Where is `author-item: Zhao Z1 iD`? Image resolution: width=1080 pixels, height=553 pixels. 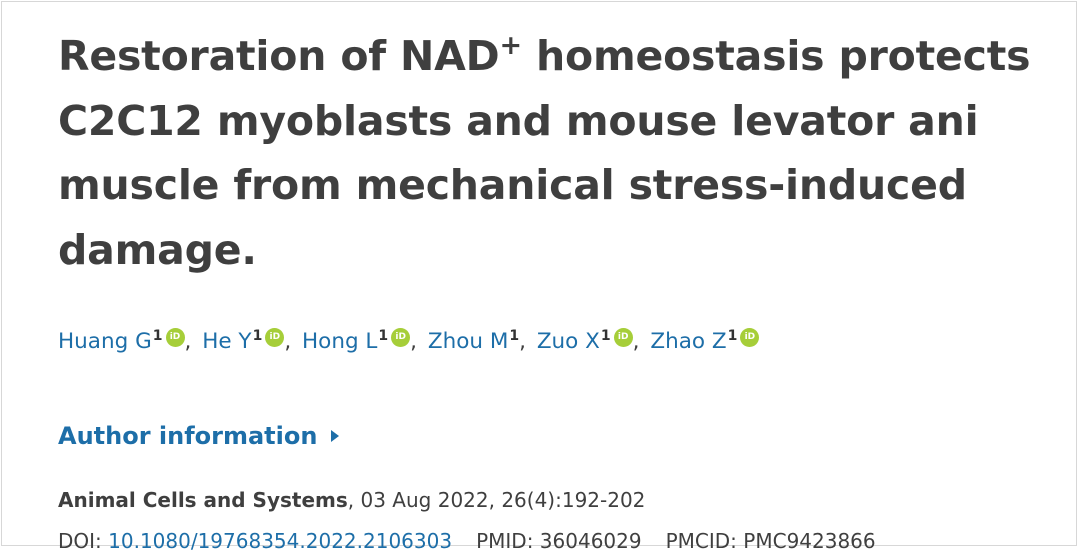 author-item: Zhao Z1 iD is located at coordinates (705, 341).